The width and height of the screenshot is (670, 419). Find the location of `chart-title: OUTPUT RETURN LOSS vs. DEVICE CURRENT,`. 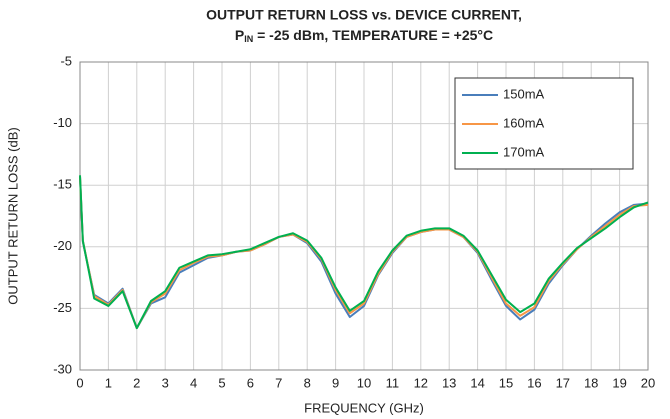

chart-title: OUTPUT RETURN LOSS vs. DEVICE CURRENT, is located at coordinates (364, 15).